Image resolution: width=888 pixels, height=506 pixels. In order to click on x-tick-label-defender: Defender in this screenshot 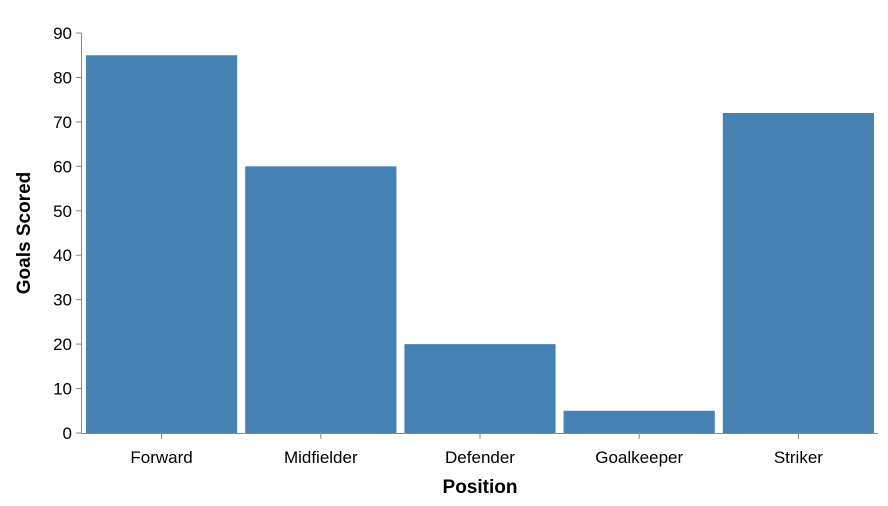, I will do `click(480, 457)`.